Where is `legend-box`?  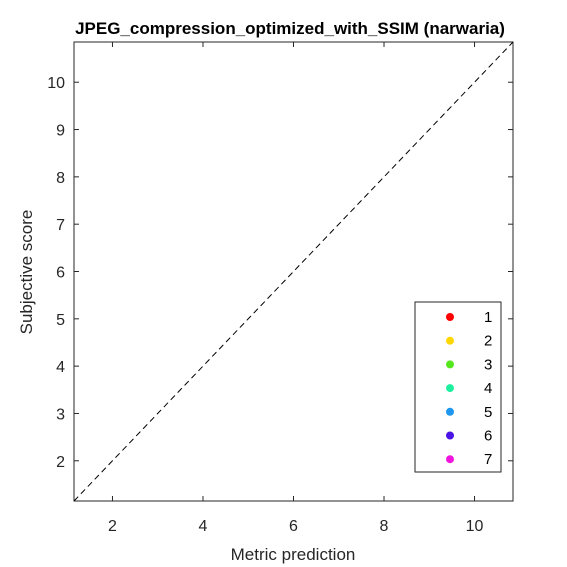
legend-box is located at coordinates (458, 387).